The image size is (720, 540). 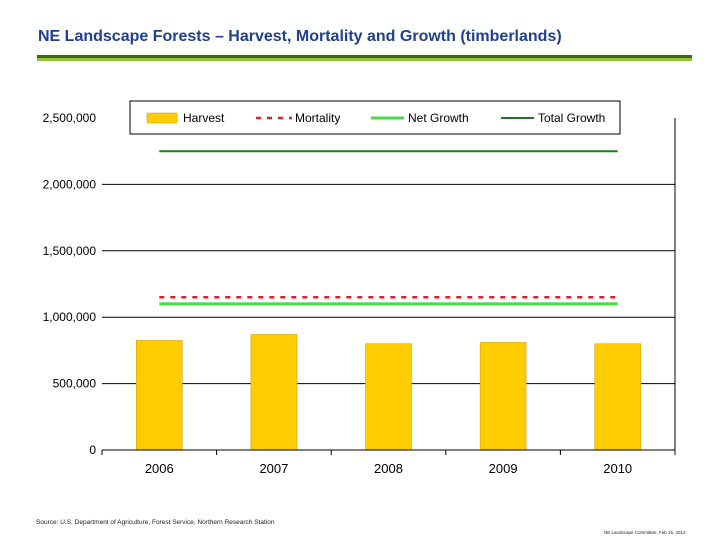 I want to click on y-tick-label: 500,000, so click(x=75, y=384).